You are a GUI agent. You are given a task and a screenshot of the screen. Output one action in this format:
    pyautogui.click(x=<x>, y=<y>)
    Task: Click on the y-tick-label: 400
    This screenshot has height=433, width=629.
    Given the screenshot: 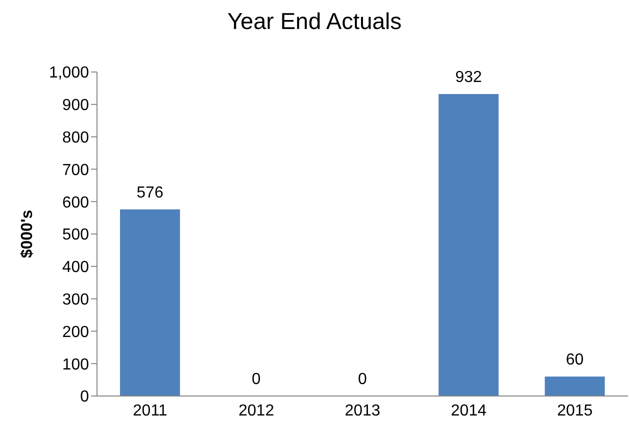 What is the action you would take?
    pyautogui.click(x=76, y=267)
    